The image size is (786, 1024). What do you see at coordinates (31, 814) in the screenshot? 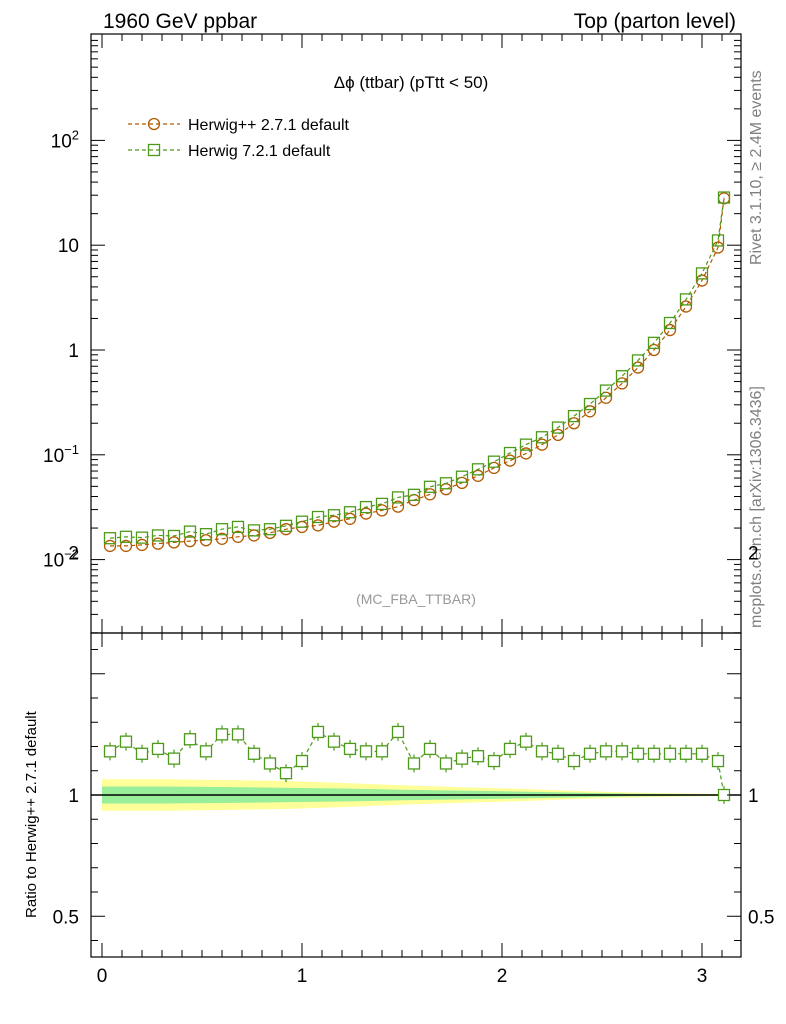
I see `ratio-y-axis-label: Ratio to Herwig++ 2.7.1 default` at bounding box center [31, 814].